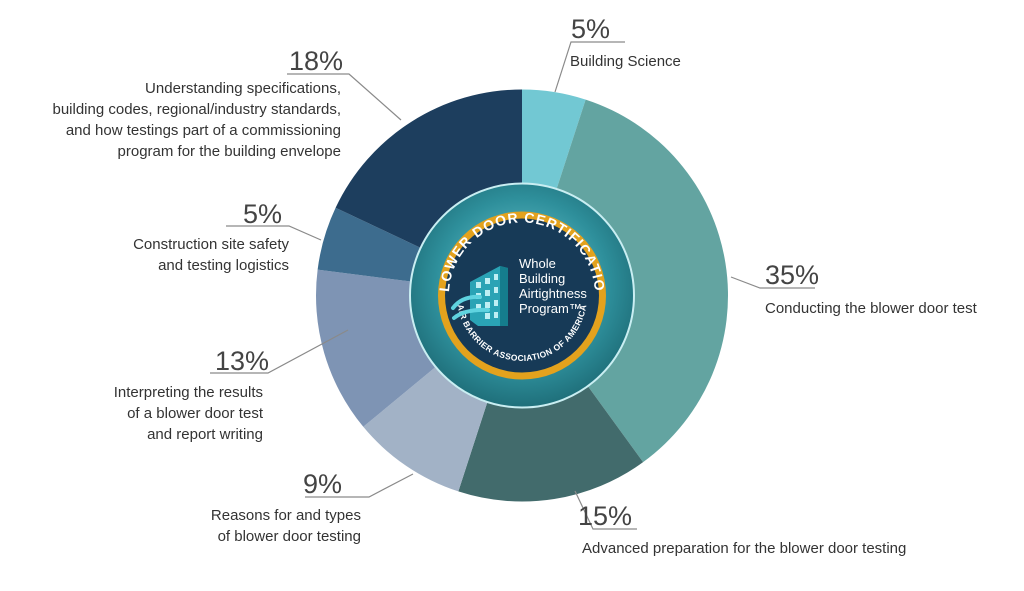 This screenshot has width=1024, height=591. Describe the element at coordinates (205, 434) in the screenshot. I see `category-label-5-line-3: and report writing` at that location.